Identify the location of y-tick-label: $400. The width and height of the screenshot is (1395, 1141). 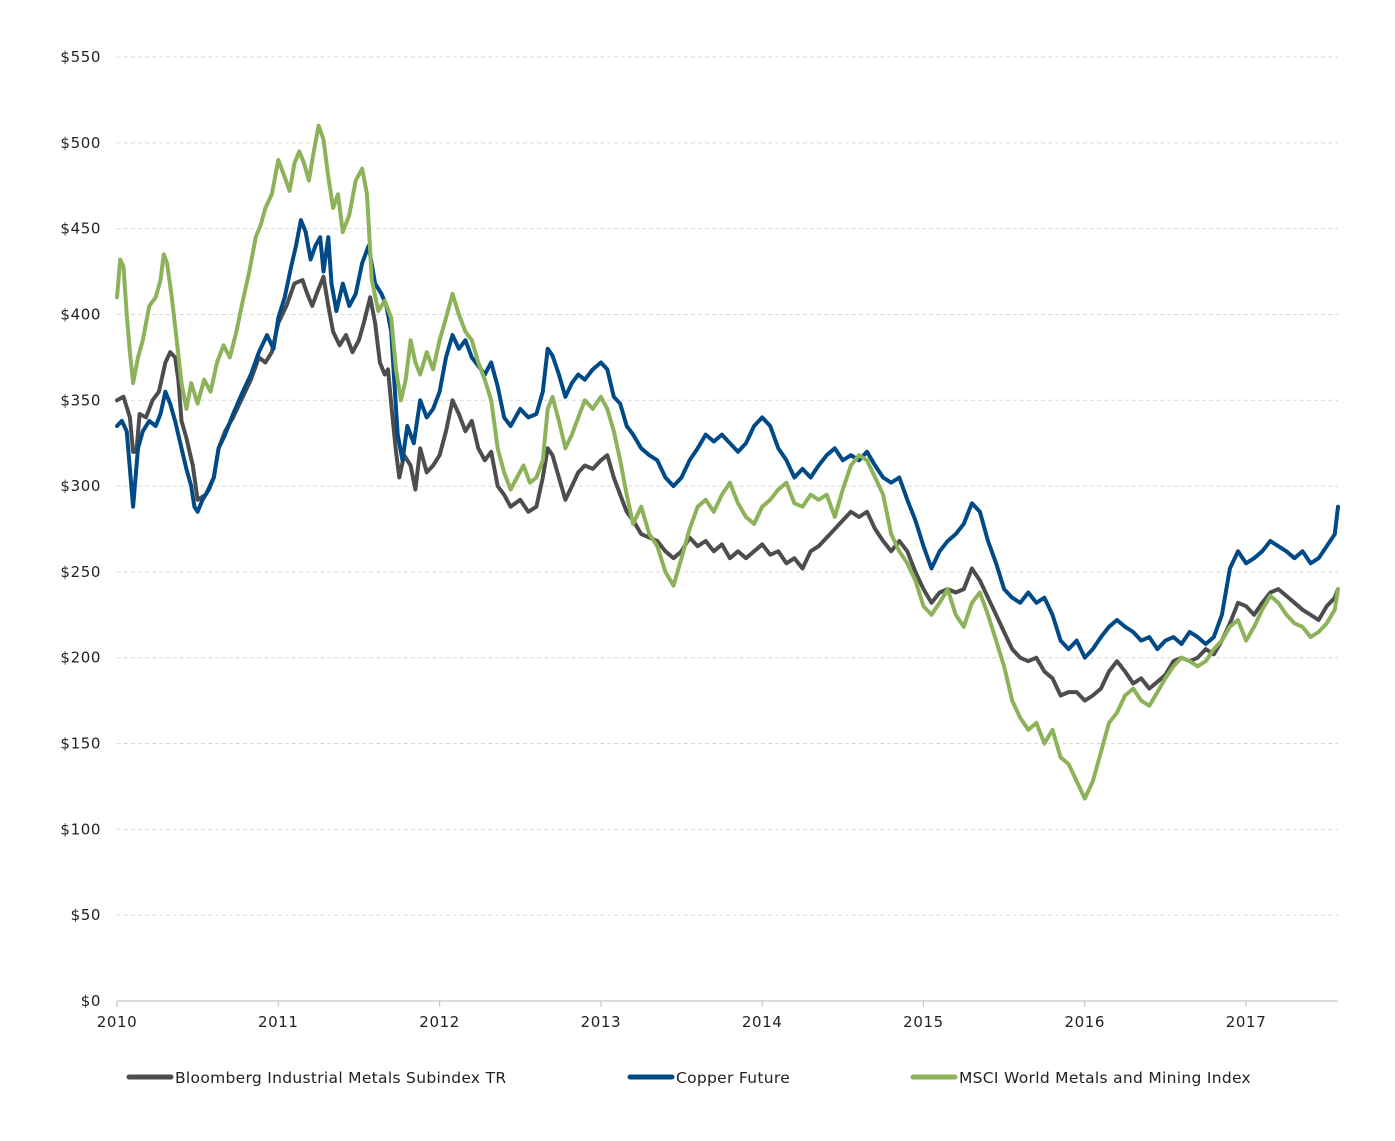
(80, 314).